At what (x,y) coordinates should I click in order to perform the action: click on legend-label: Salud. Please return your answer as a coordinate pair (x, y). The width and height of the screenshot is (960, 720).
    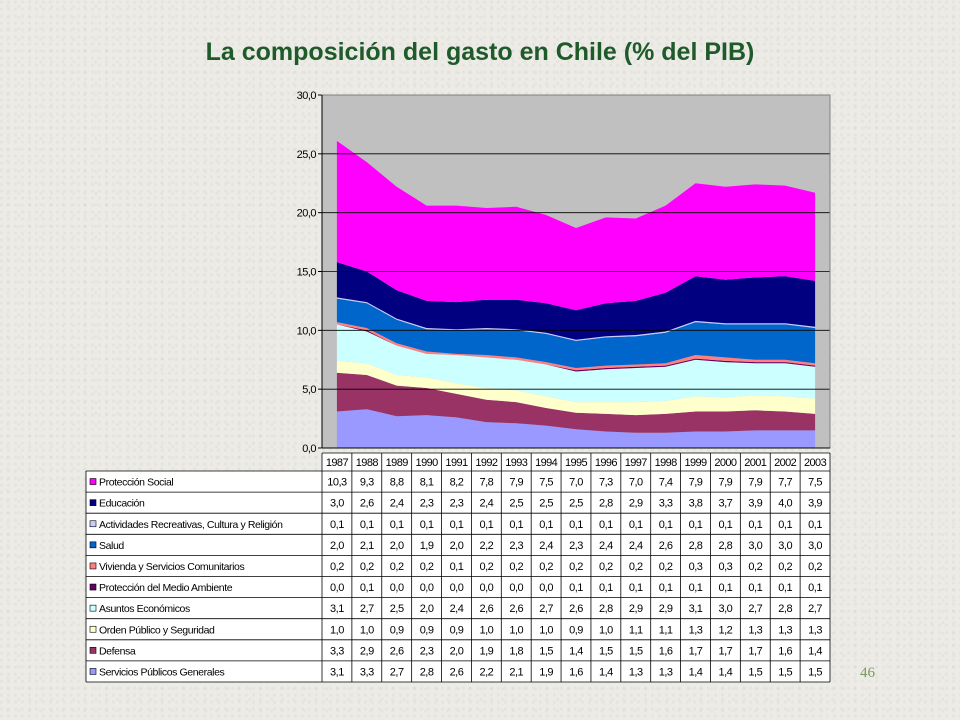
    Looking at the image, I should click on (111, 546).